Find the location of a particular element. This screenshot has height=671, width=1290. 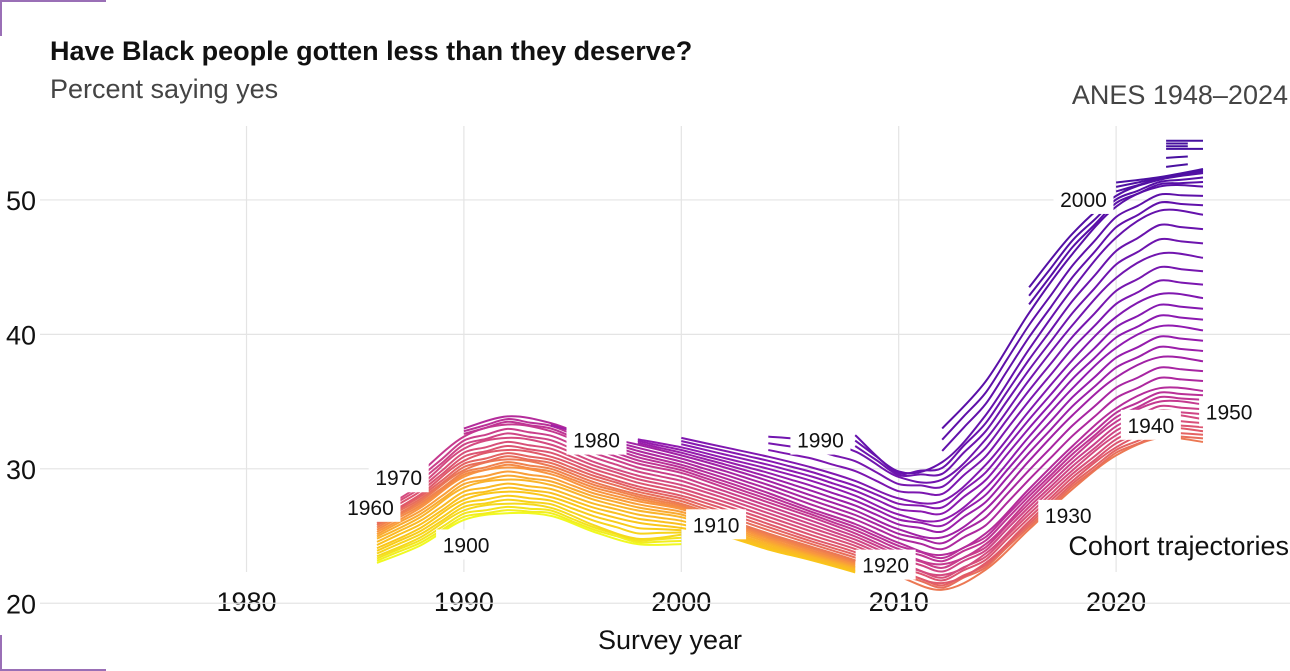

cohort-label: 1960 is located at coordinates (370, 508).